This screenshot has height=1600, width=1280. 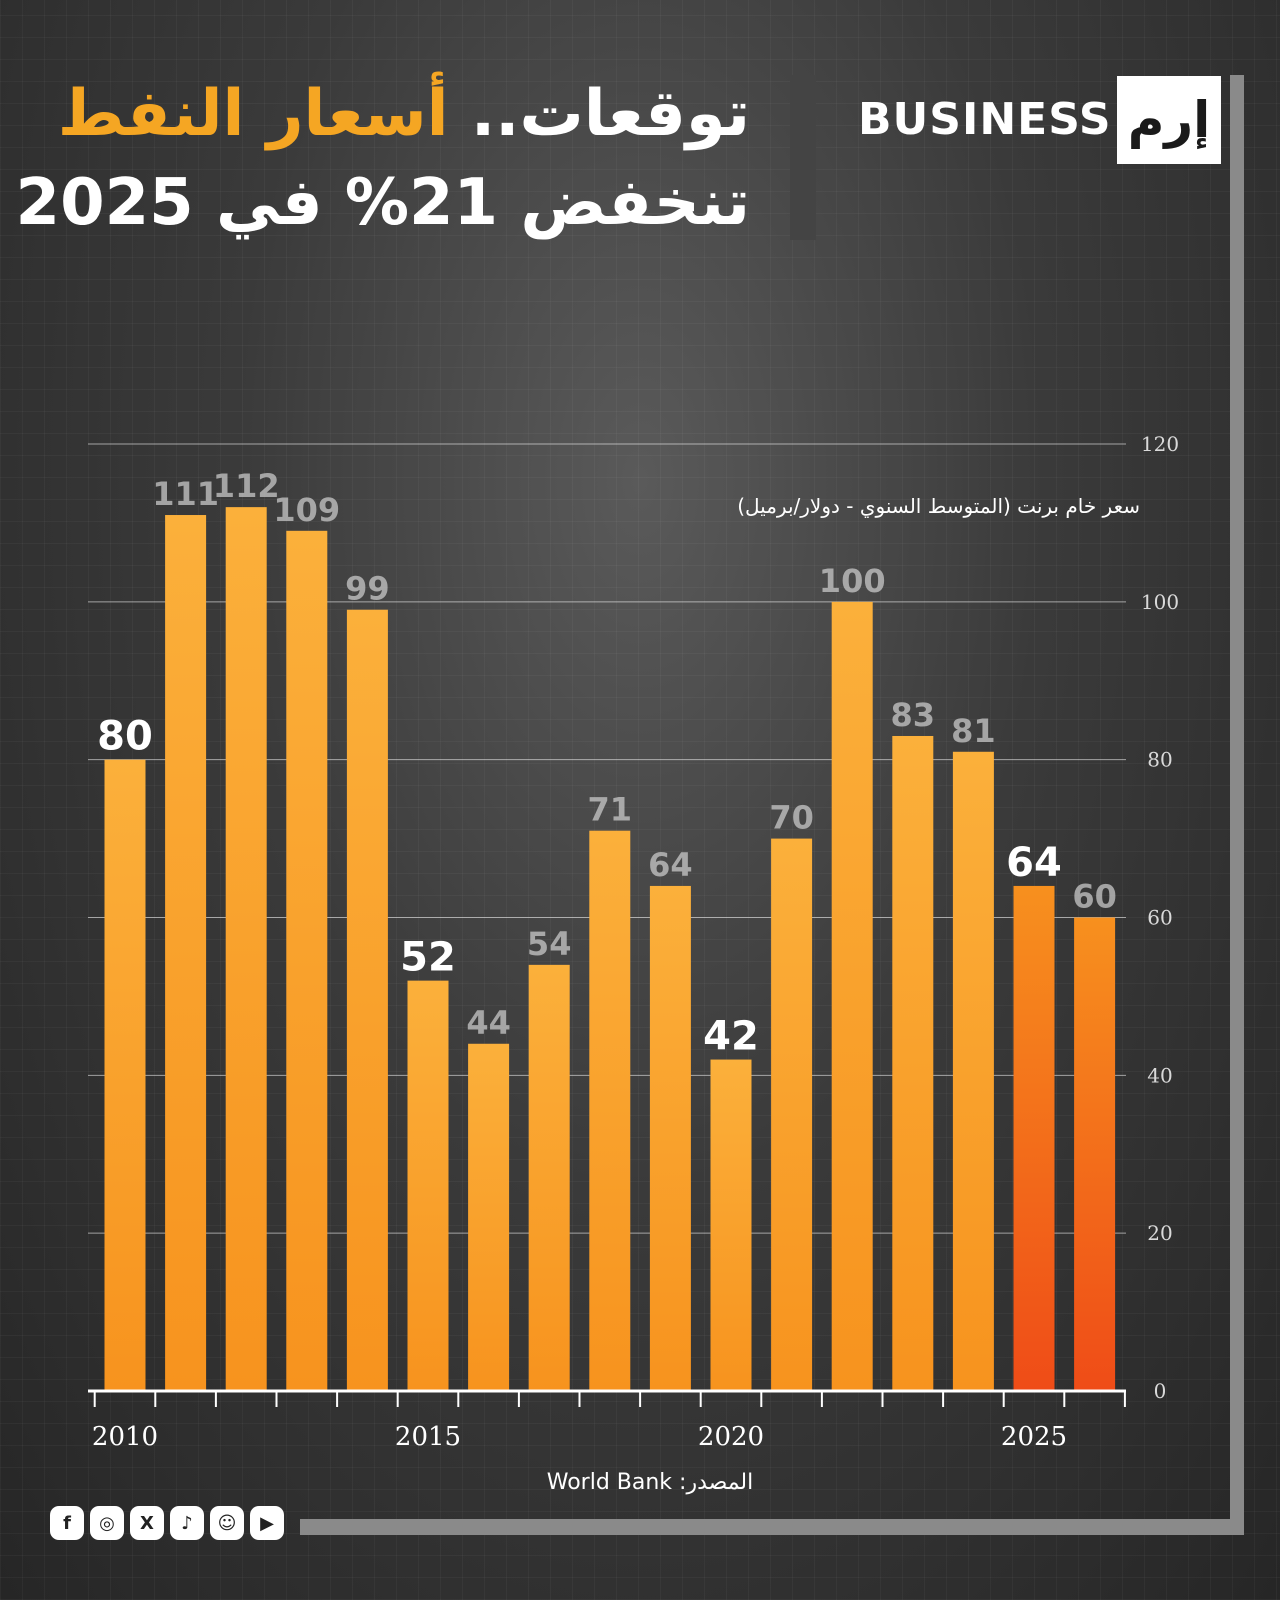 I want to click on bar-2023, so click(x=913, y=1063).